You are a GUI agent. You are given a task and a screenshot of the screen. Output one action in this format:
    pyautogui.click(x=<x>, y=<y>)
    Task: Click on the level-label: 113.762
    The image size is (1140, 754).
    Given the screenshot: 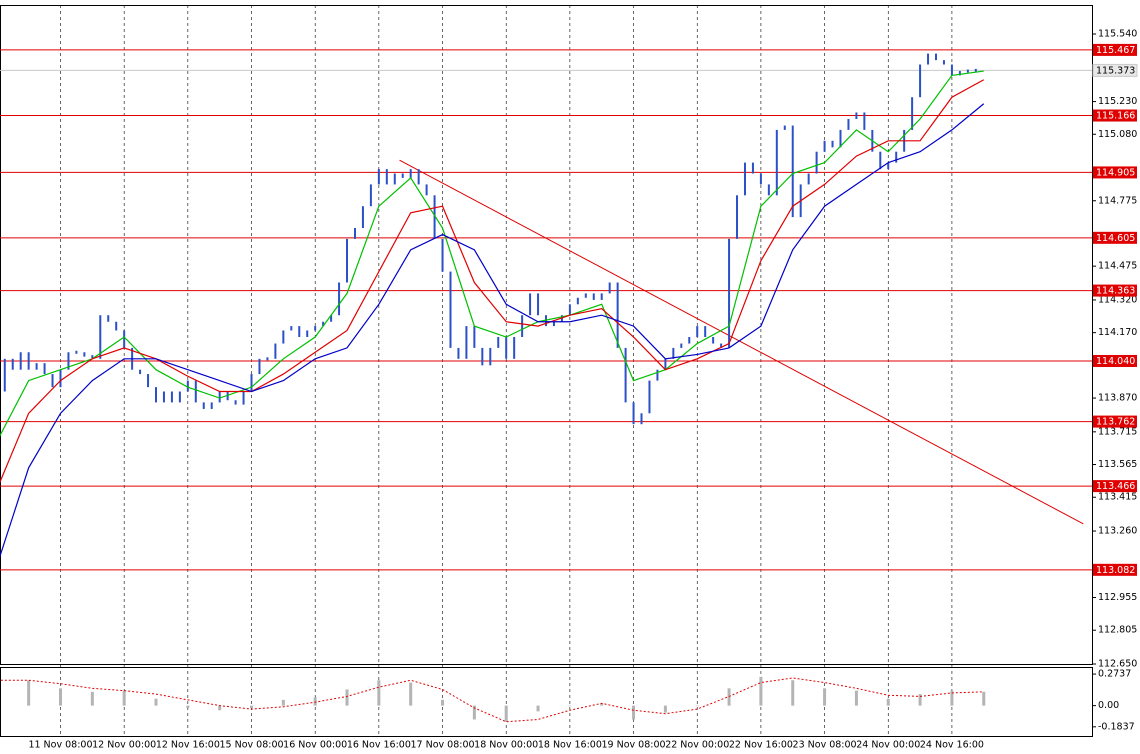 What is the action you would take?
    pyautogui.click(x=1115, y=422)
    